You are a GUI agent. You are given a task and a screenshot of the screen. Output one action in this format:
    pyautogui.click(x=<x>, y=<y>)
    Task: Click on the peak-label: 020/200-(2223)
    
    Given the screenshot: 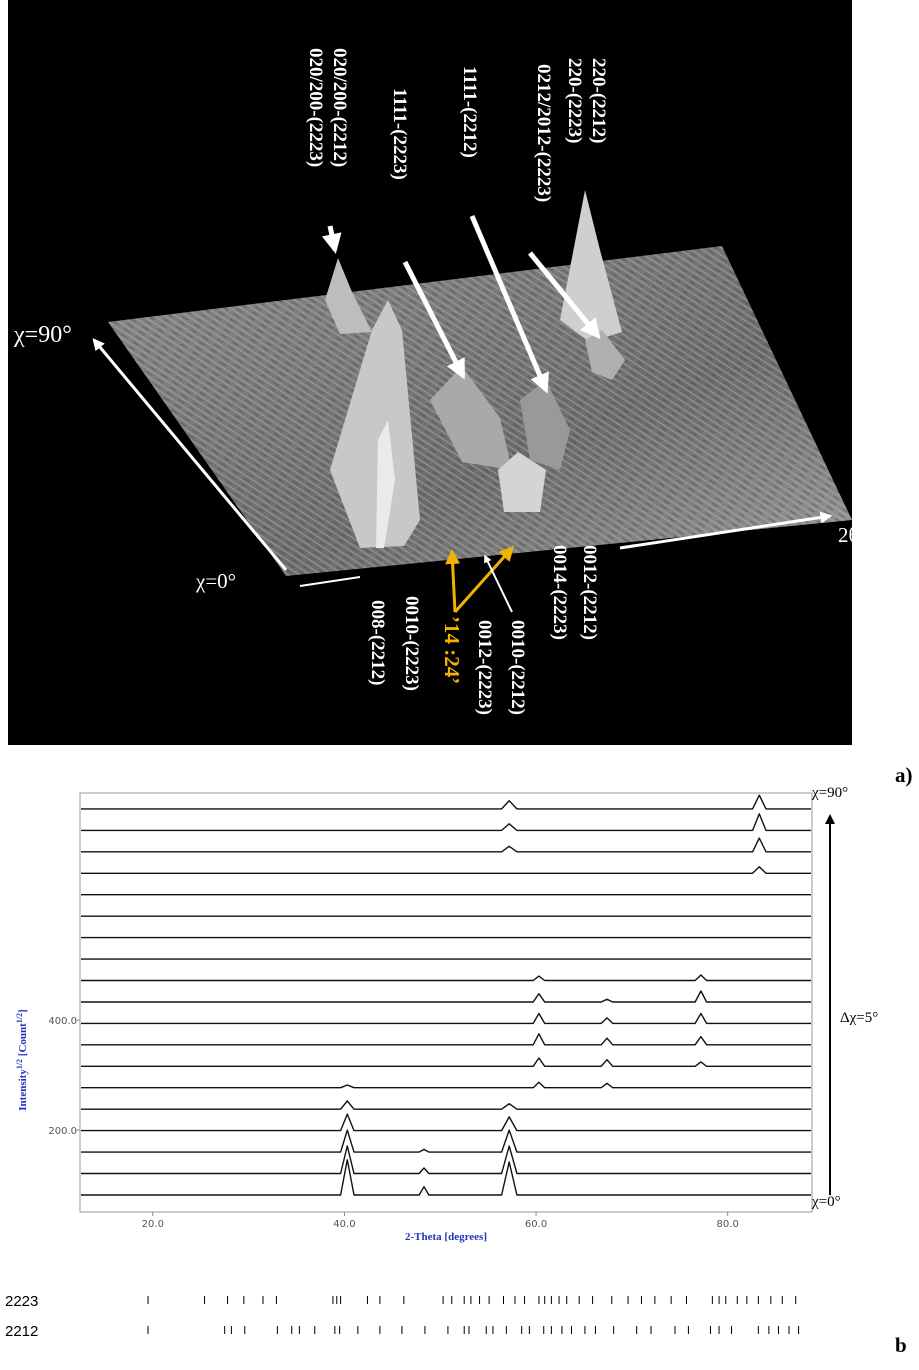 What is the action you would take?
    pyautogui.click(x=315, y=107)
    